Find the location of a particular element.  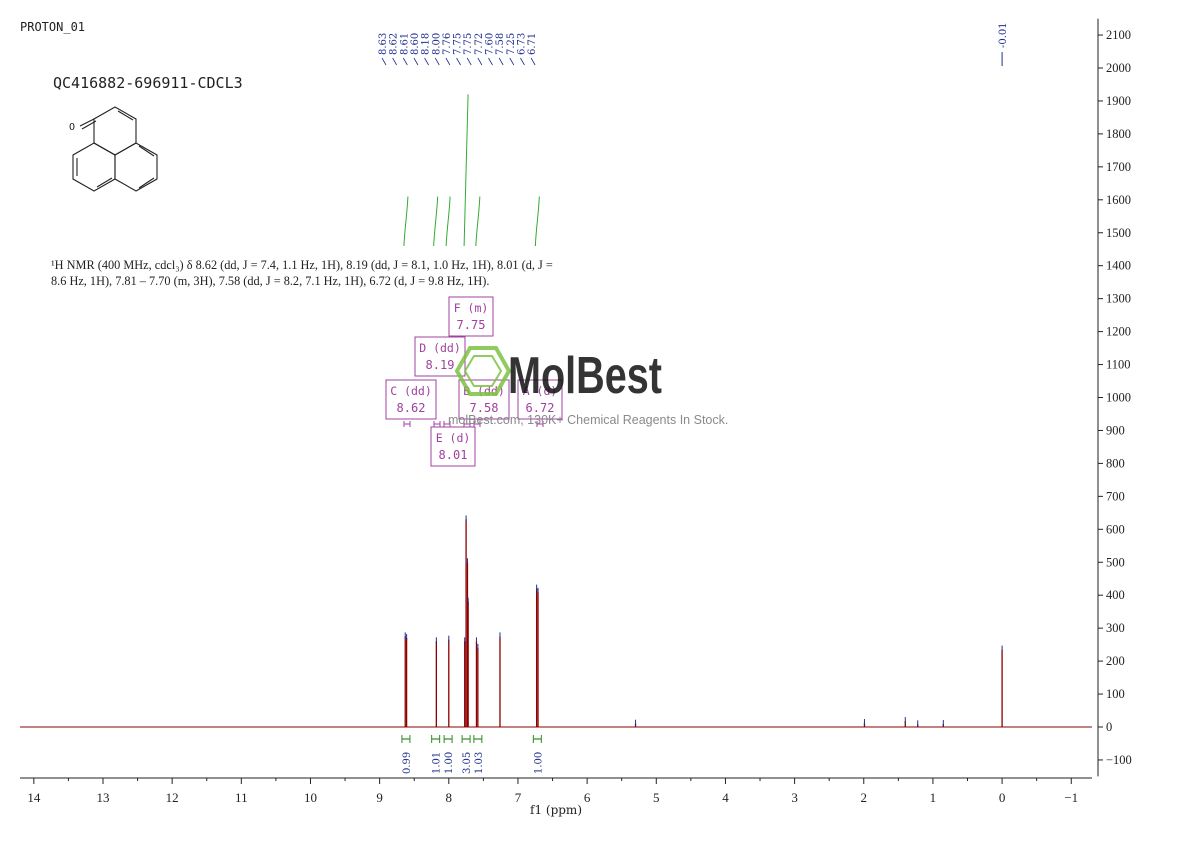

peak-label: 7.72 is located at coordinates (479, 44).